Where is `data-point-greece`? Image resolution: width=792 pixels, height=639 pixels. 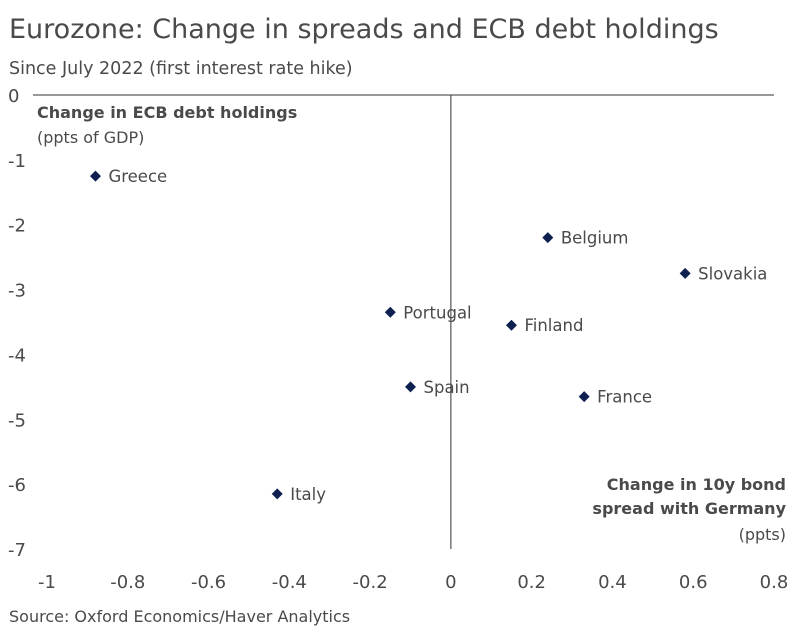 data-point-greece is located at coordinates (95, 176).